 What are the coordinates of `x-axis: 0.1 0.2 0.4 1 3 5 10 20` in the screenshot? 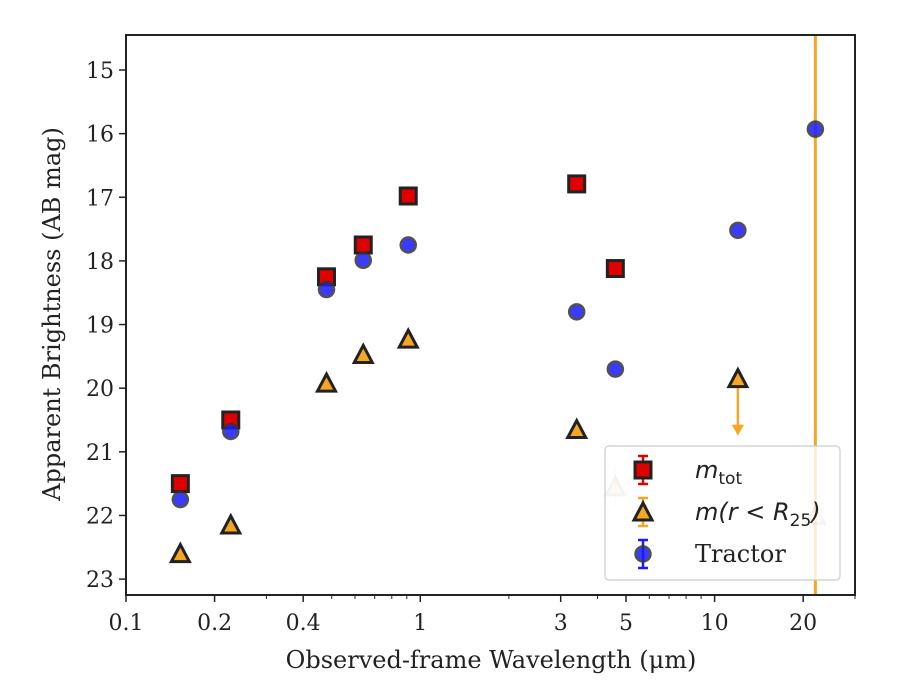 It's located at (482, 615).